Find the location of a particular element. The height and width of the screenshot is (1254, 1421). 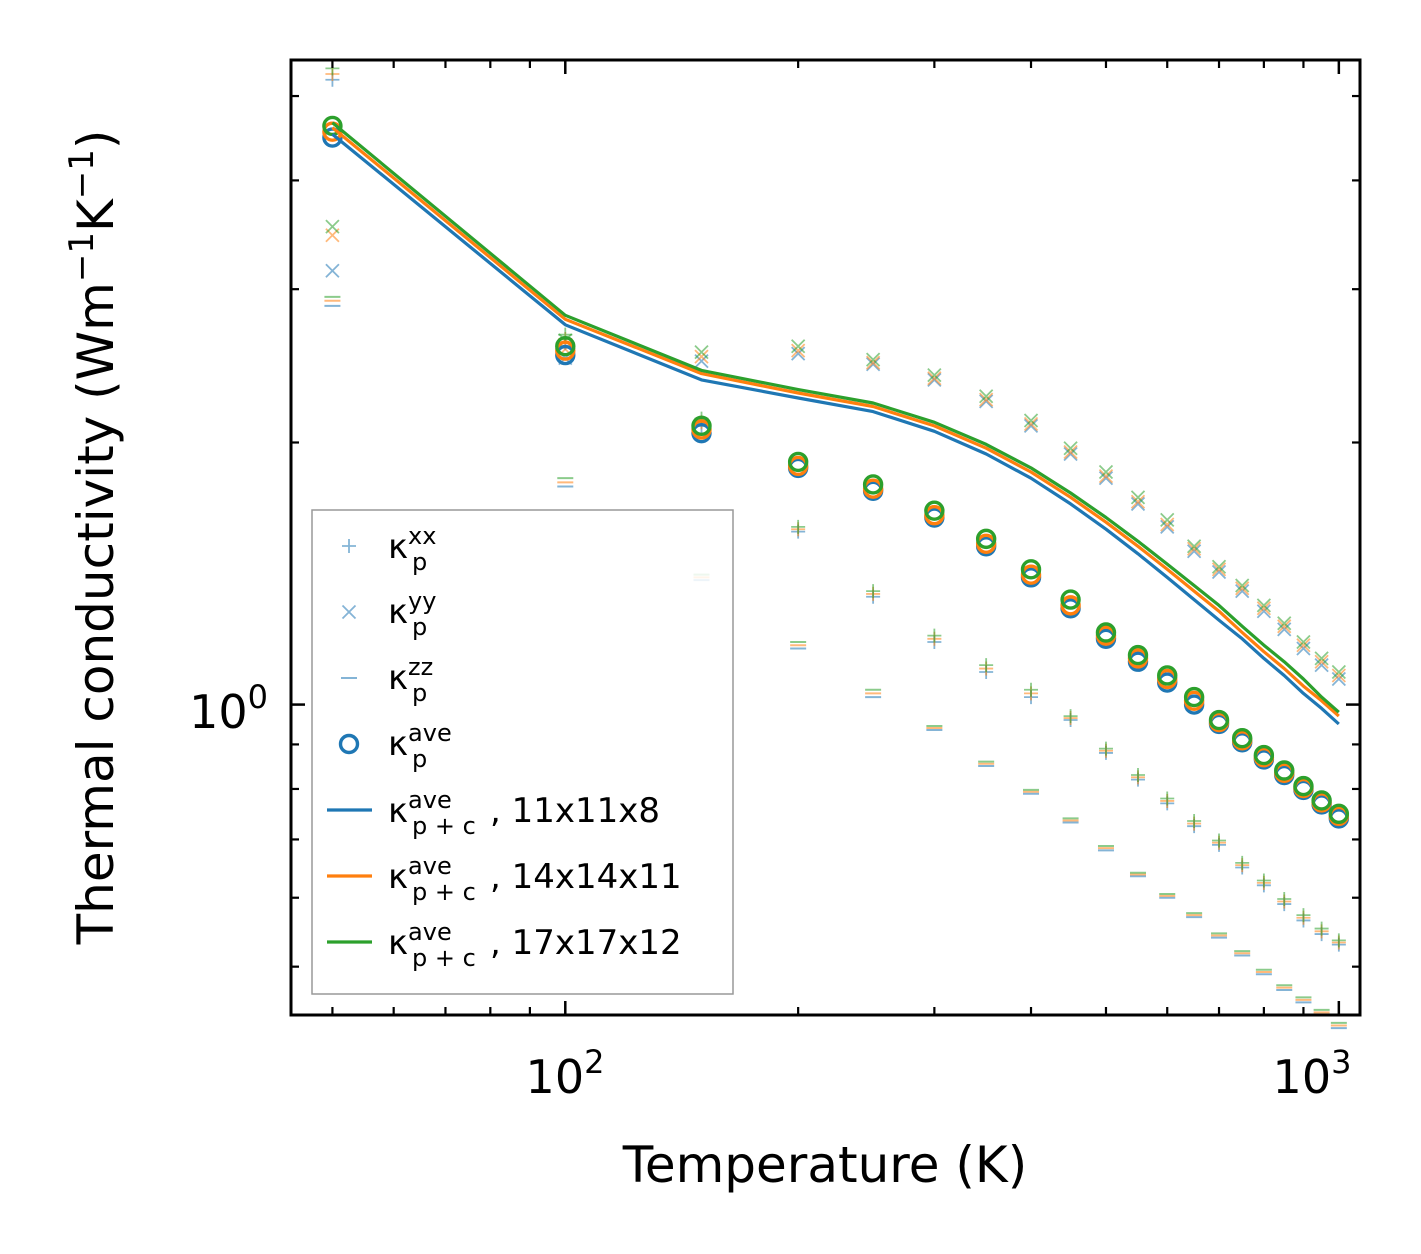

point-kyy_17-50-glyph is located at coordinates (332, 226).